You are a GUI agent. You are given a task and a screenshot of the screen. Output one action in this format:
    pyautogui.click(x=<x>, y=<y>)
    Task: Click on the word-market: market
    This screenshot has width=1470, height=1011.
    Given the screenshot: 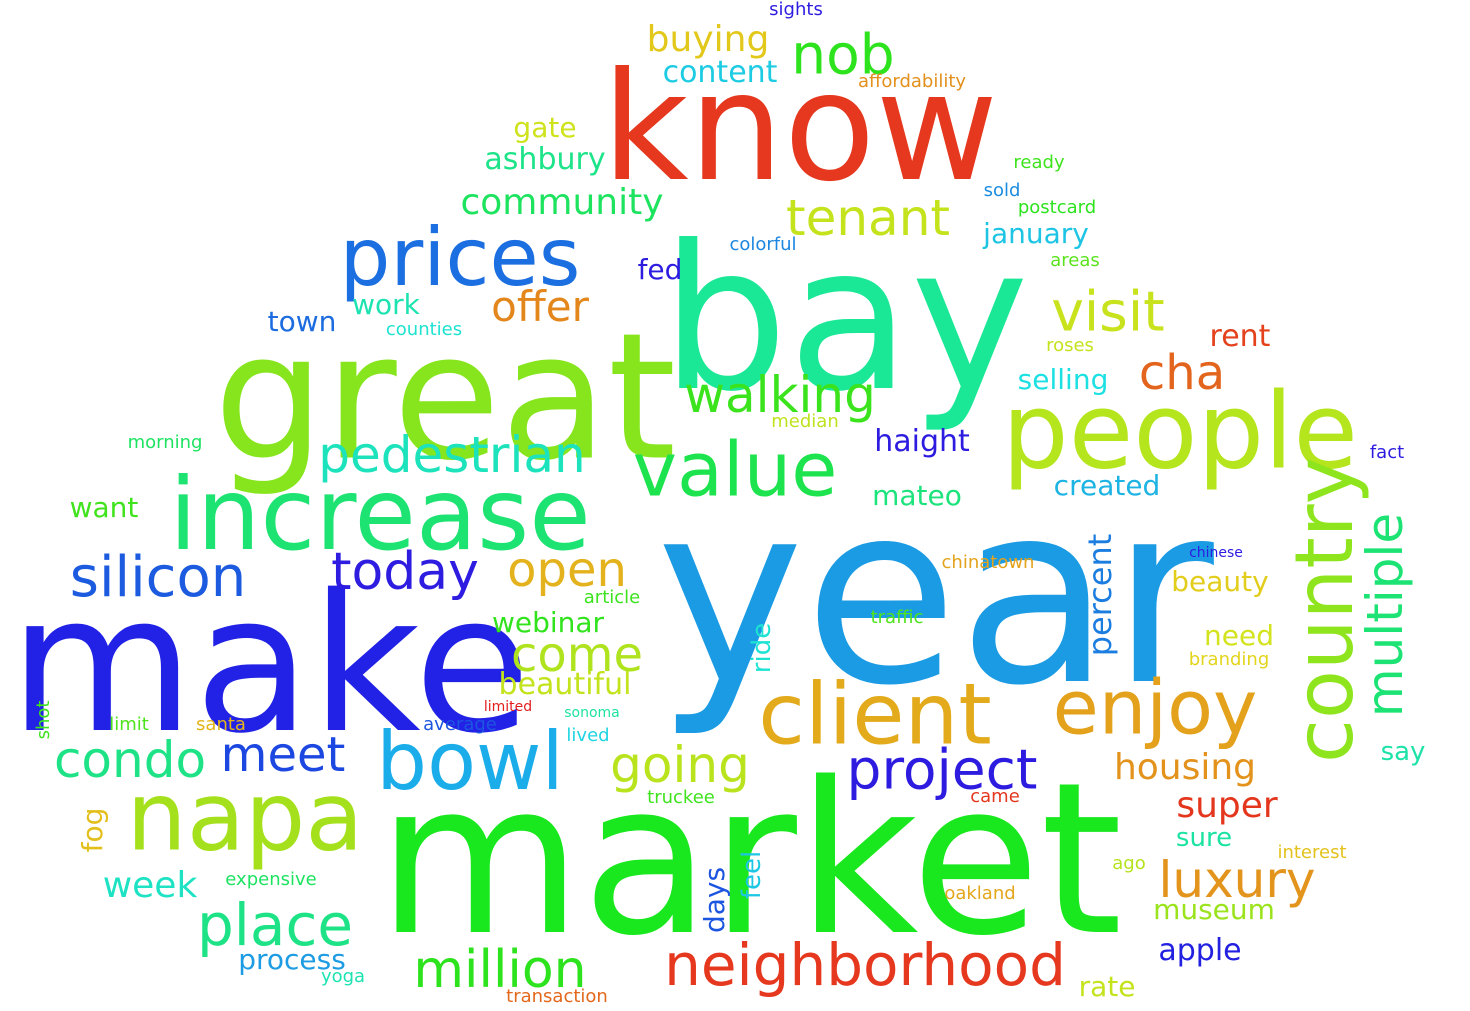 What is the action you would take?
    pyautogui.click(x=750, y=859)
    